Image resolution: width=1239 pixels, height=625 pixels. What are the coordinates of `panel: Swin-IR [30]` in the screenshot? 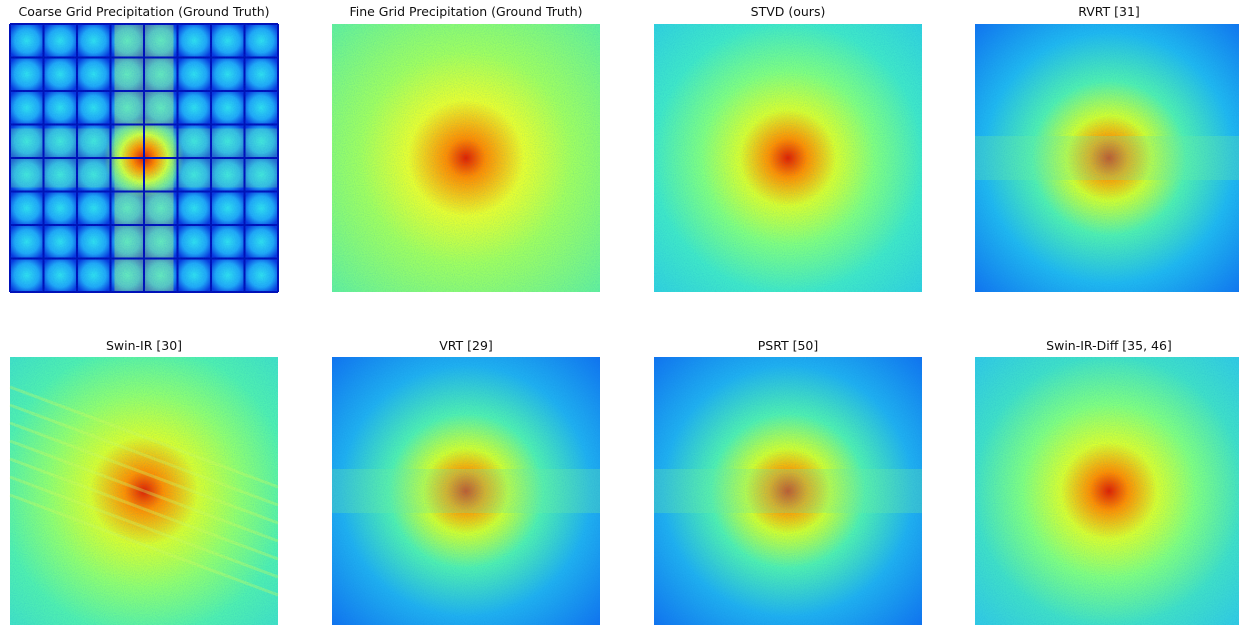 It's located at (144, 481).